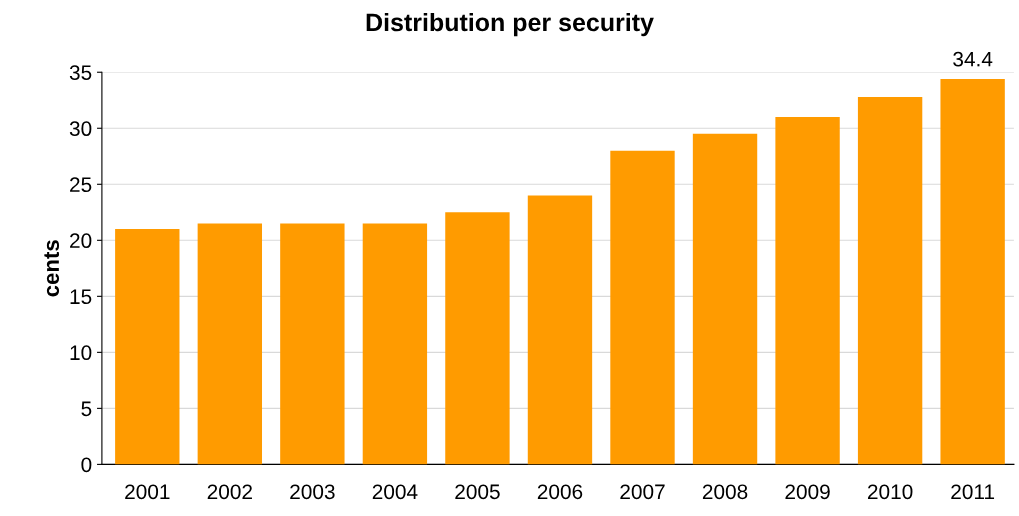 This screenshot has width=1019, height=516. What do you see at coordinates (725, 492) in the screenshot?
I see `x-tick-label: 2008` at bounding box center [725, 492].